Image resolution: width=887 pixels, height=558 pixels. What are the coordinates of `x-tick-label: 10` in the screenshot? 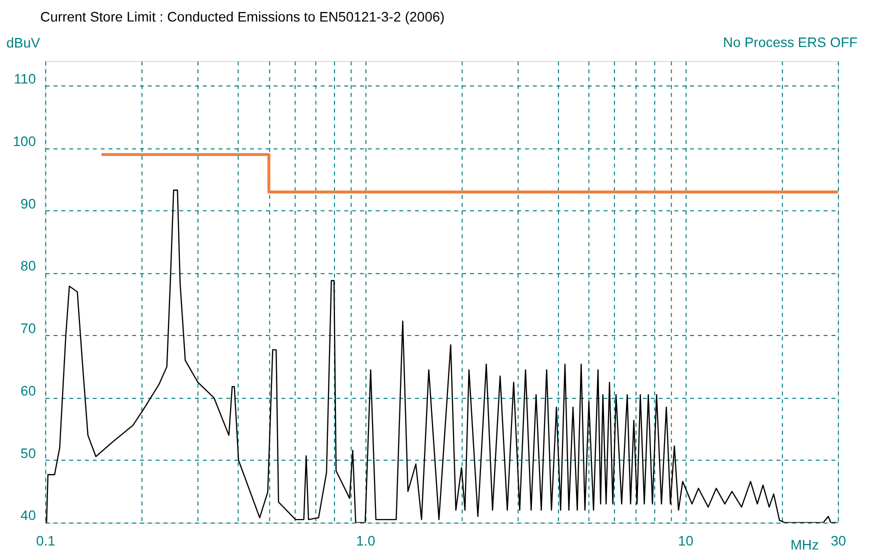 It's located at (686, 541).